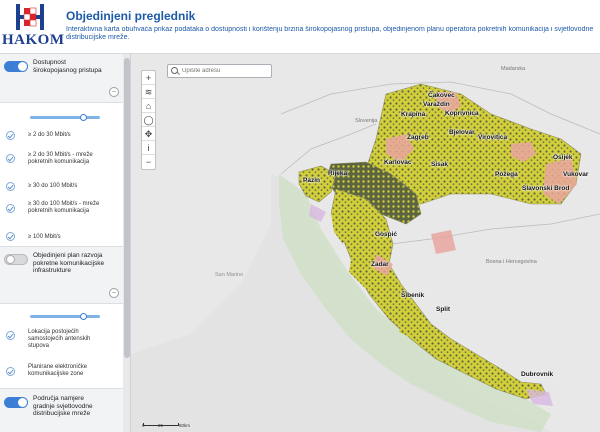 This screenshot has width=600, height=432. What do you see at coordinates (174, 70) in the screenshot?
I see `search-icon` at bounding box center [174, 70].